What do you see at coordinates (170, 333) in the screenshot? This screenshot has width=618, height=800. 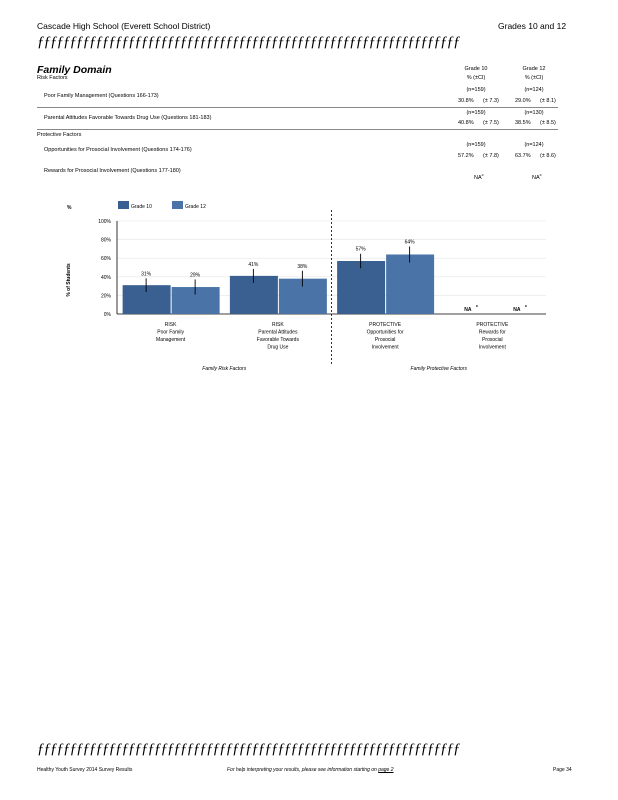 I see `category-label: Poor Family` at bounding box center [170, 333].